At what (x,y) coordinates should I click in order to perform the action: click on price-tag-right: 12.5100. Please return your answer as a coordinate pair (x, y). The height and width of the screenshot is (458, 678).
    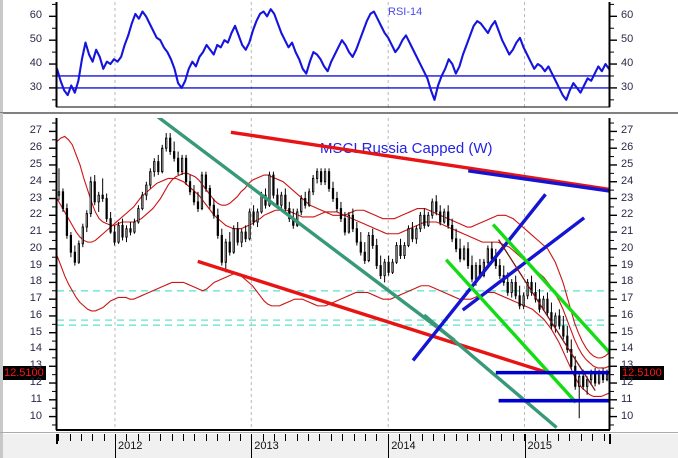
    Looking at the image, I should click on (642, 373).